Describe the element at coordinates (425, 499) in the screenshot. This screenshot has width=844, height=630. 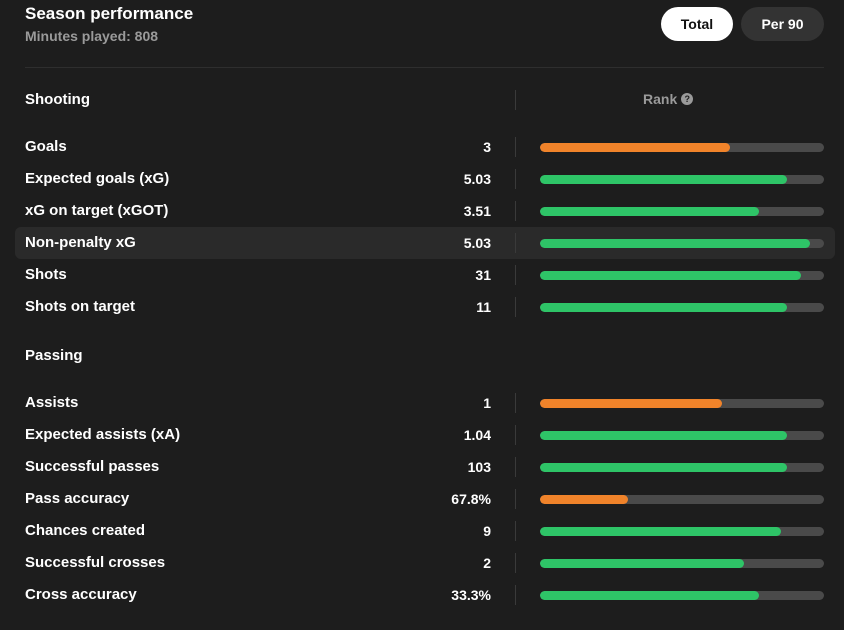
I see `stat-row: Pass accuracy 67.8%` at that location.